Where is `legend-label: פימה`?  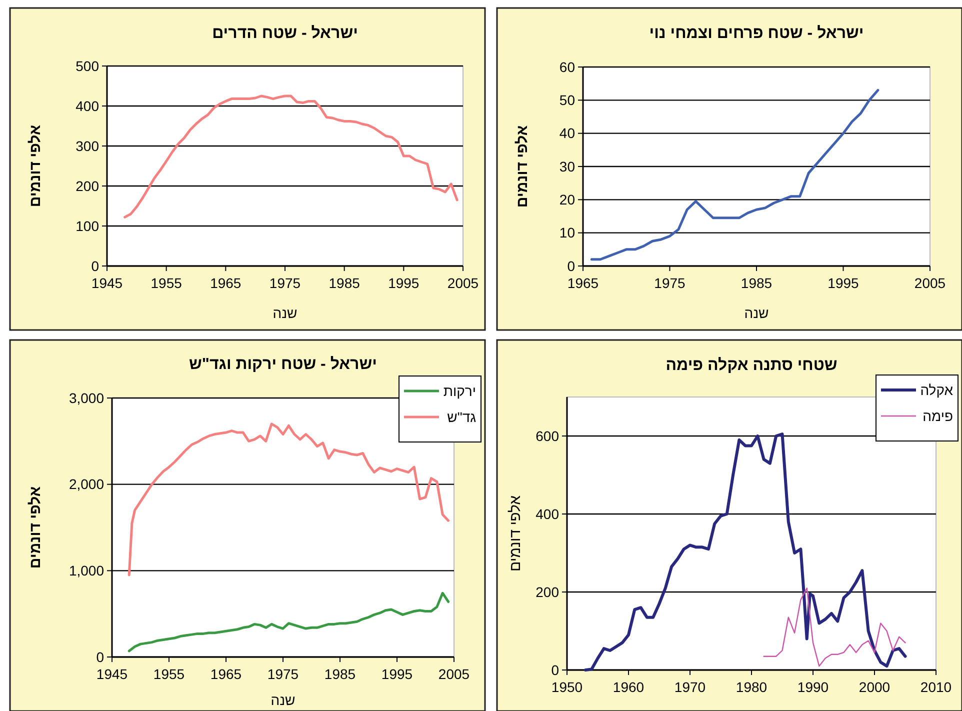 legend-label: פימה is located at coordinates (937, 416).